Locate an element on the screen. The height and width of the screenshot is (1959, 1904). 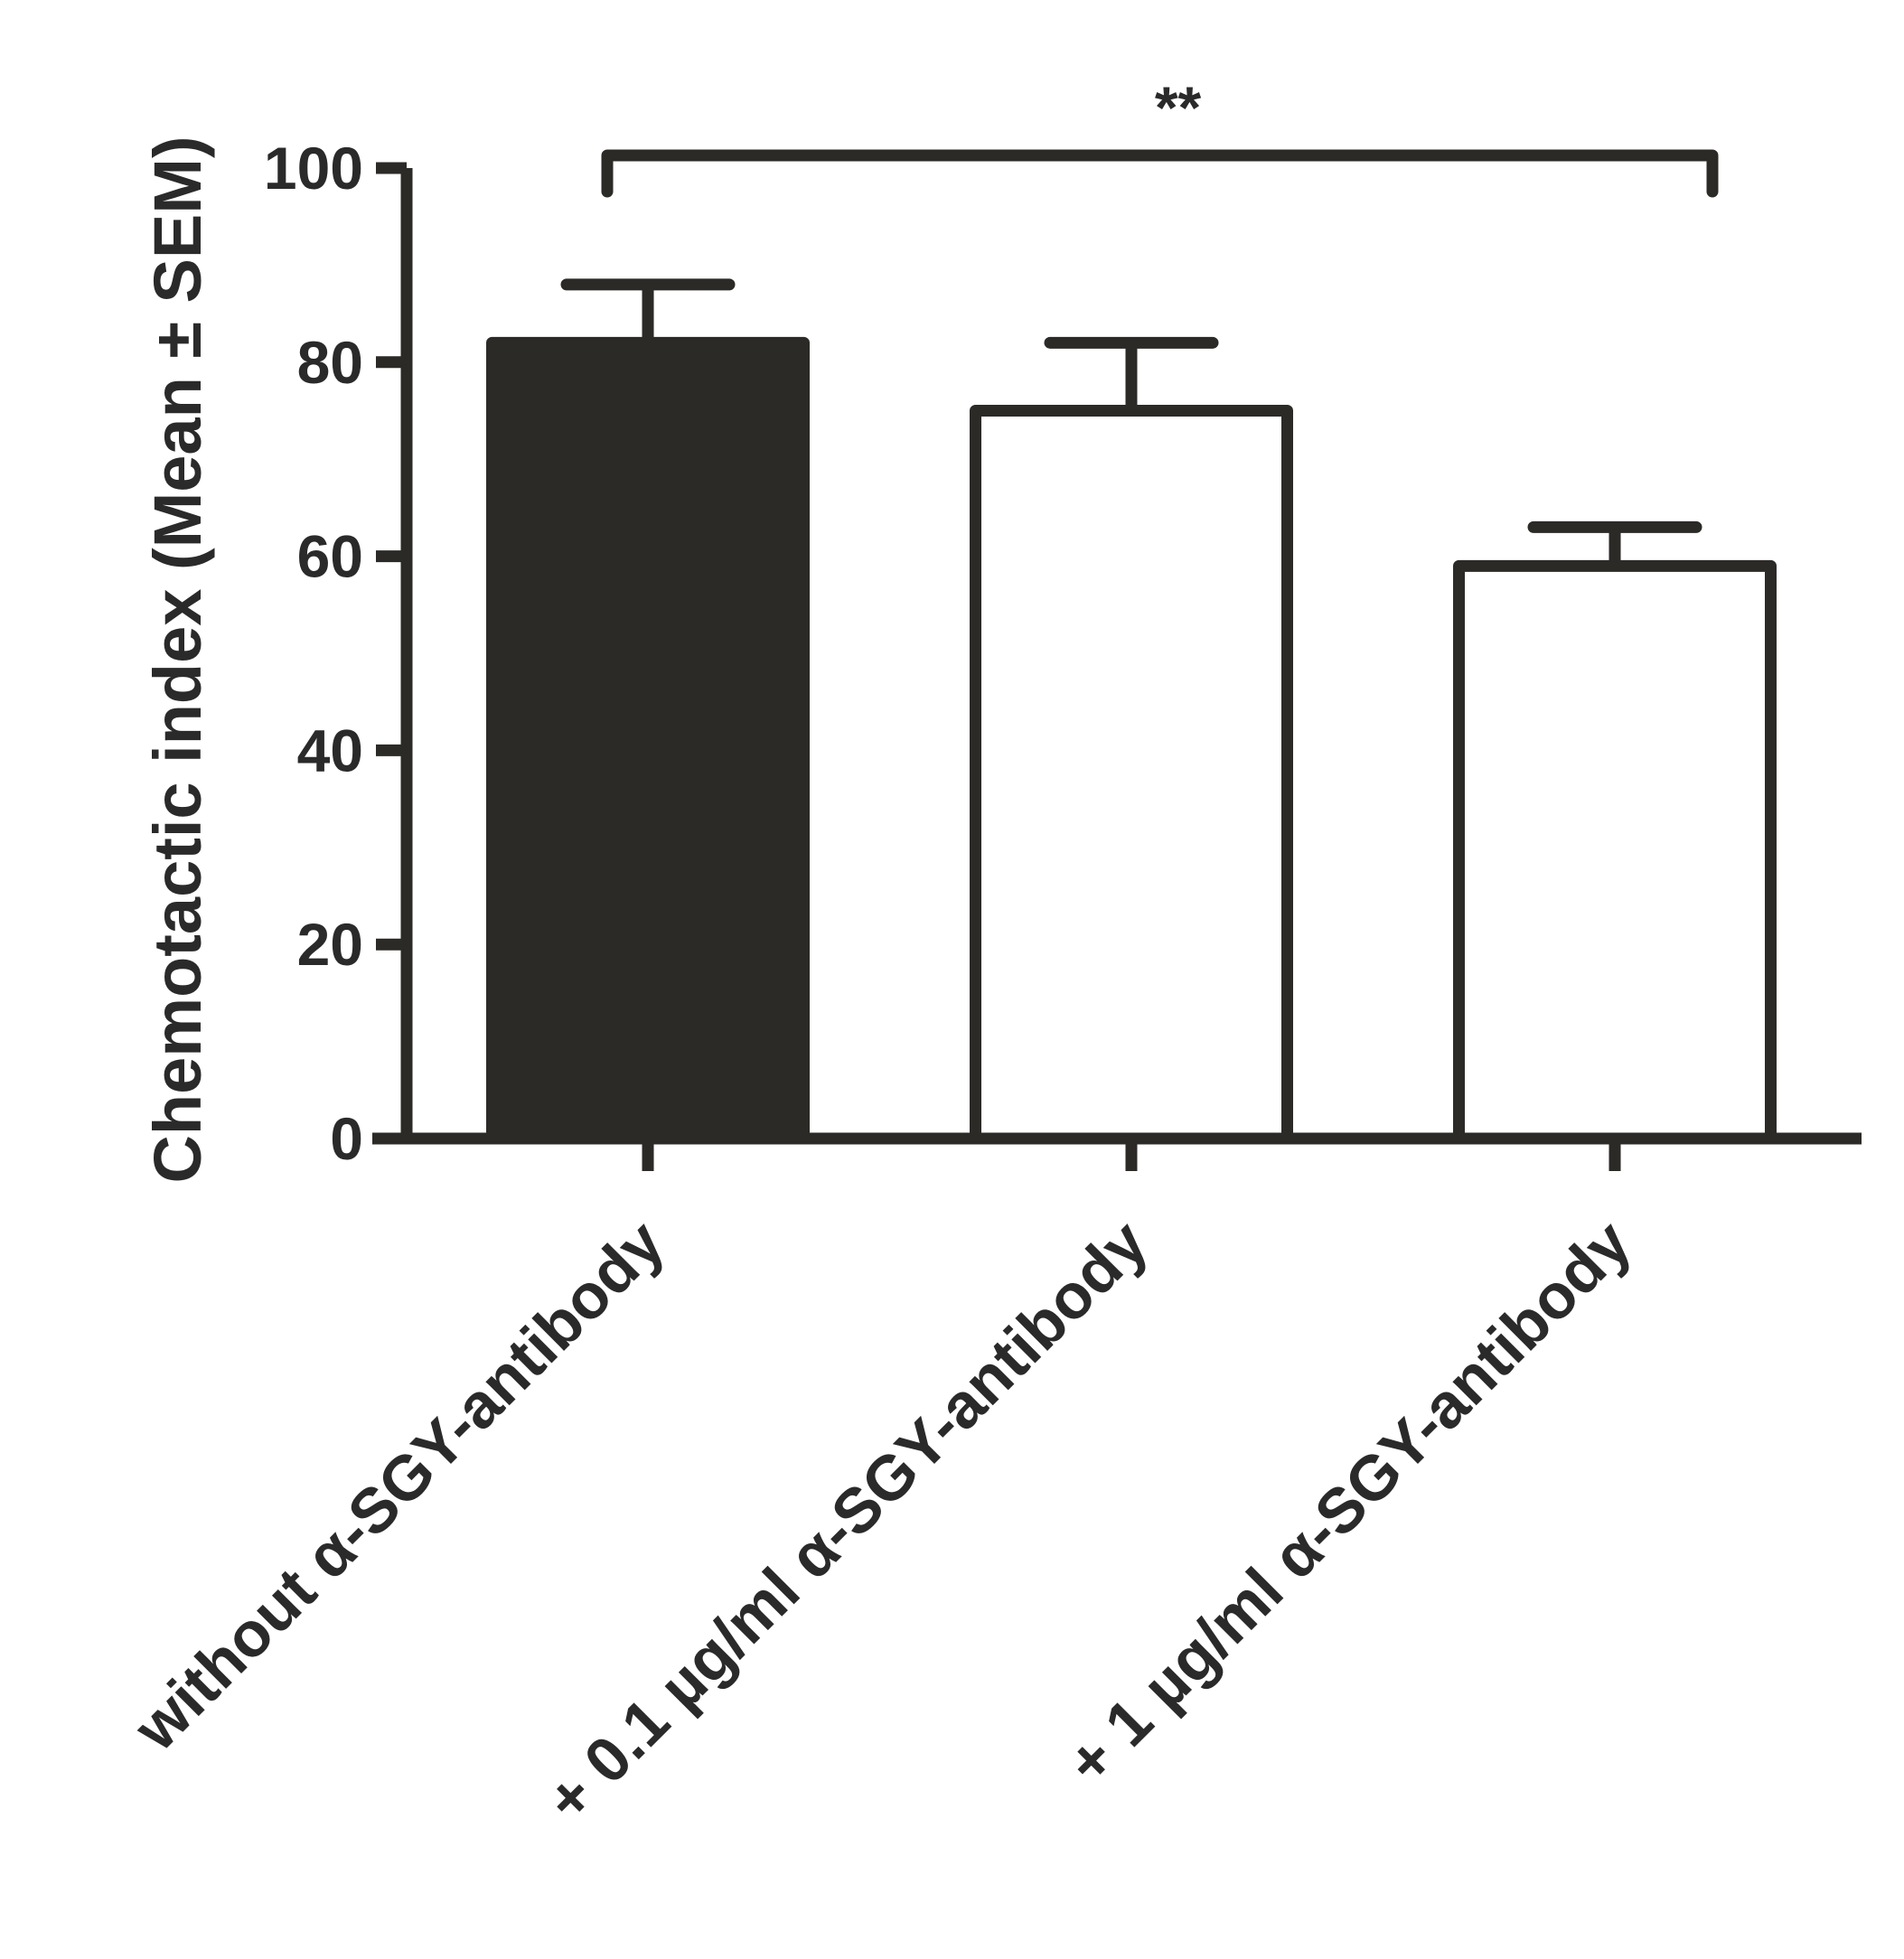
y-tick-label: 20 is located at coordinates (330, 944).